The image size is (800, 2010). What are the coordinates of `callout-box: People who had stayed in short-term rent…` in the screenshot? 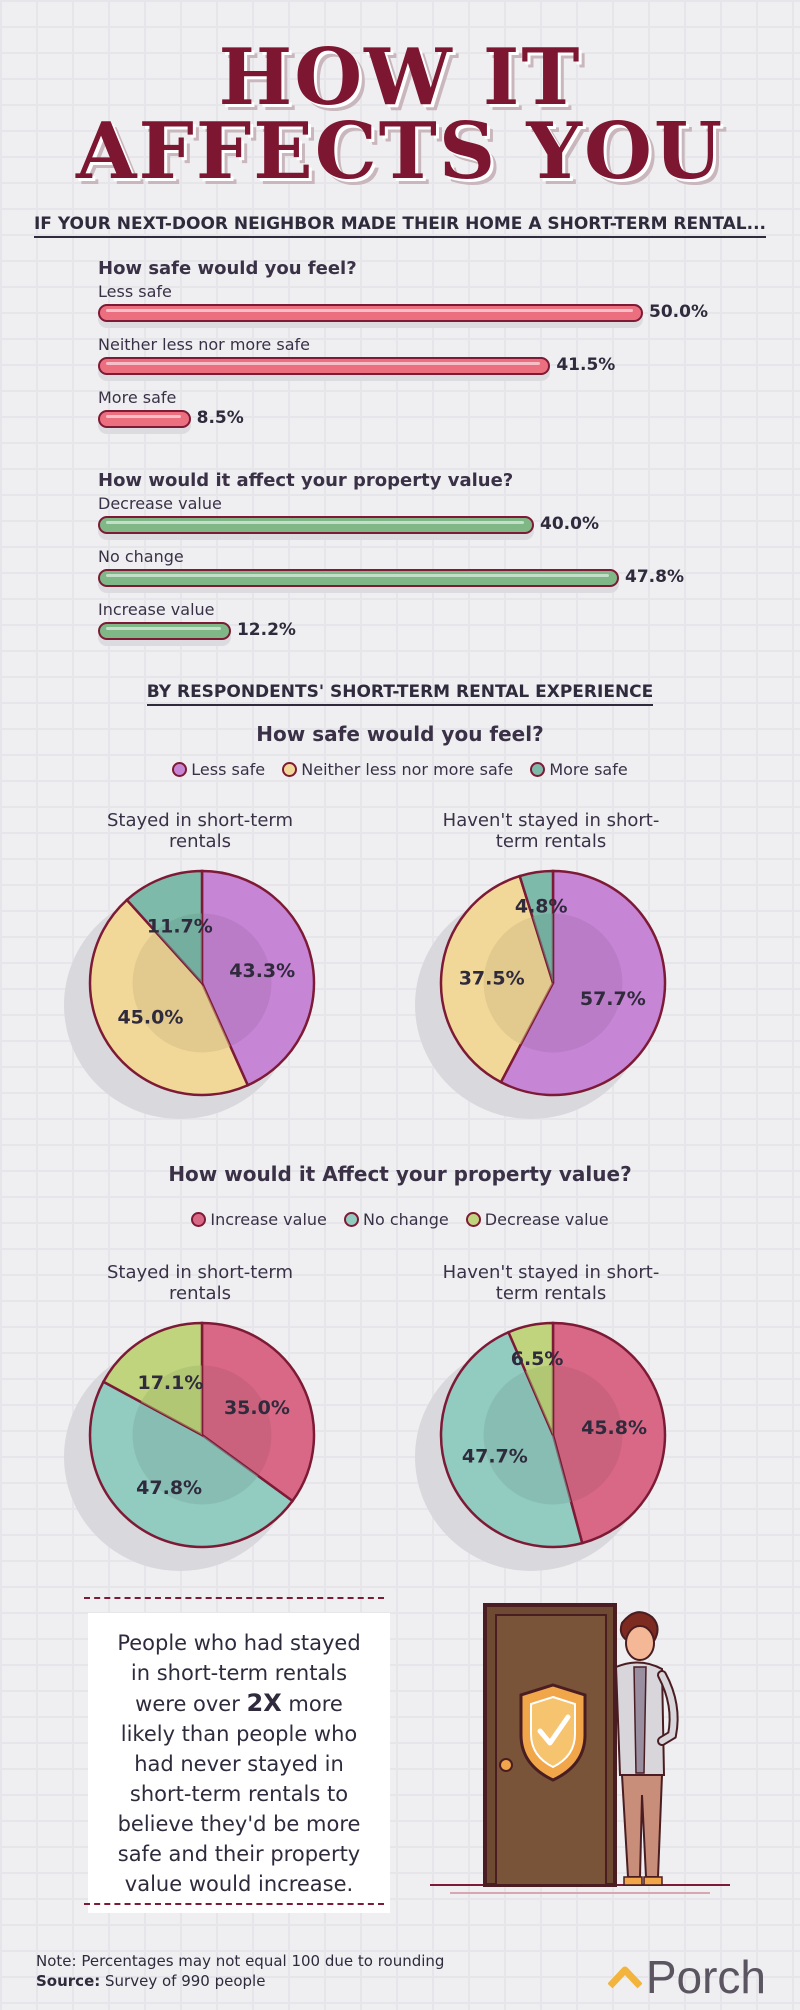 It's located at (239, 1763).